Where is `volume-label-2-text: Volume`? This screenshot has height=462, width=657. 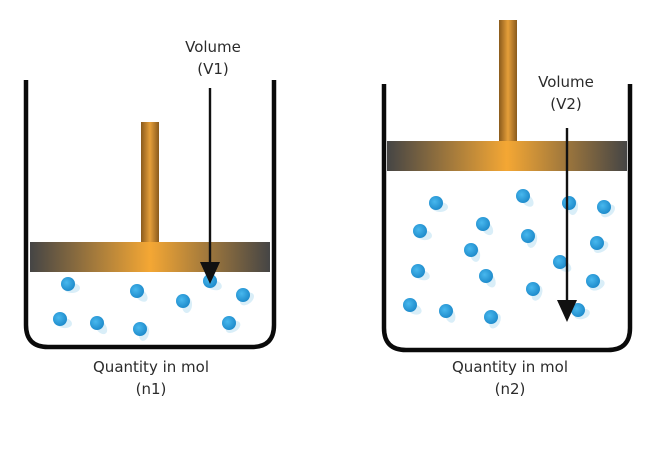
volume-label-2-text: Volume is located at coordinates (566, 82).